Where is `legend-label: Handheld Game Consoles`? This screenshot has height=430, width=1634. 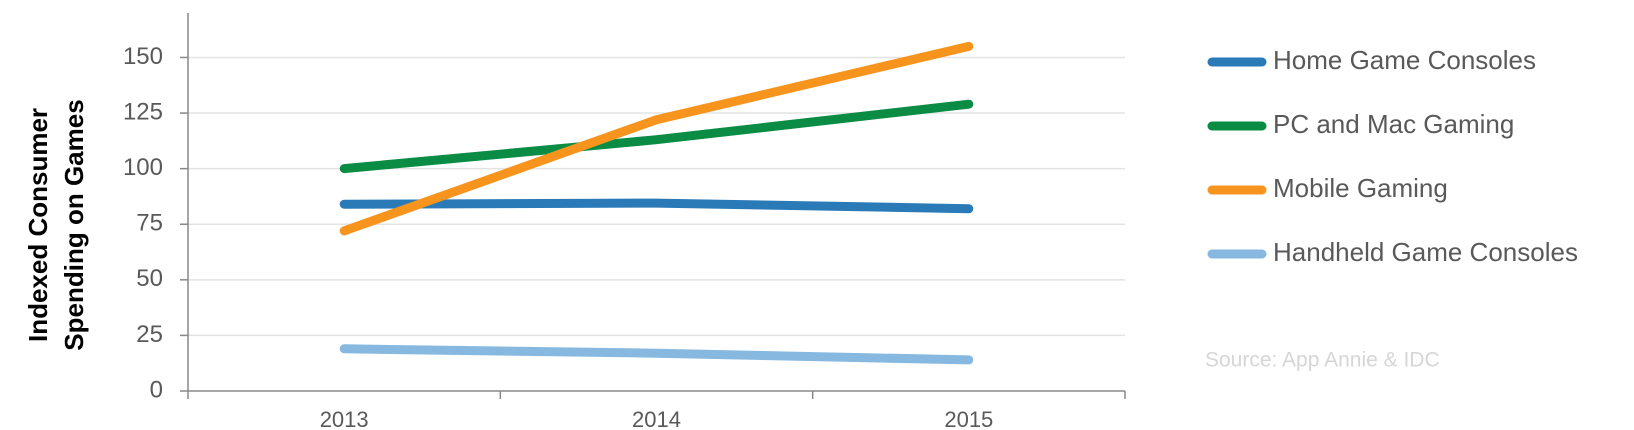 legend-label: Handheld Game Consoles is located at coordinates (1425, 252).